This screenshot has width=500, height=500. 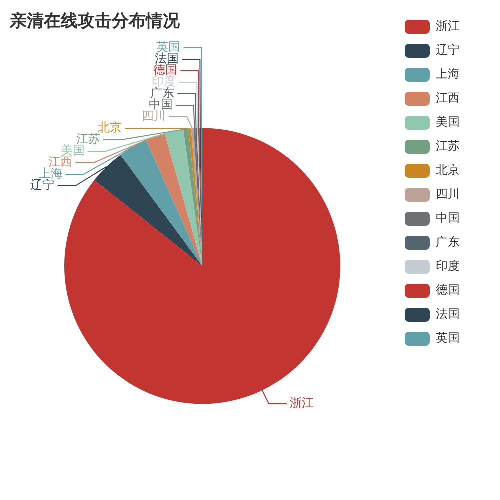 I want to click on legend-label: 江西, so click(x=448, y=98).